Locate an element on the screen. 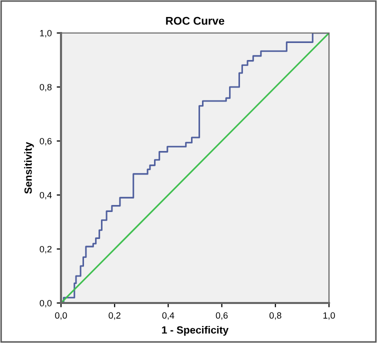 Image resolution: width=377 pixels, height=343 pixels. y-tick-label: 0,2 is located at coordinates (46, 250).